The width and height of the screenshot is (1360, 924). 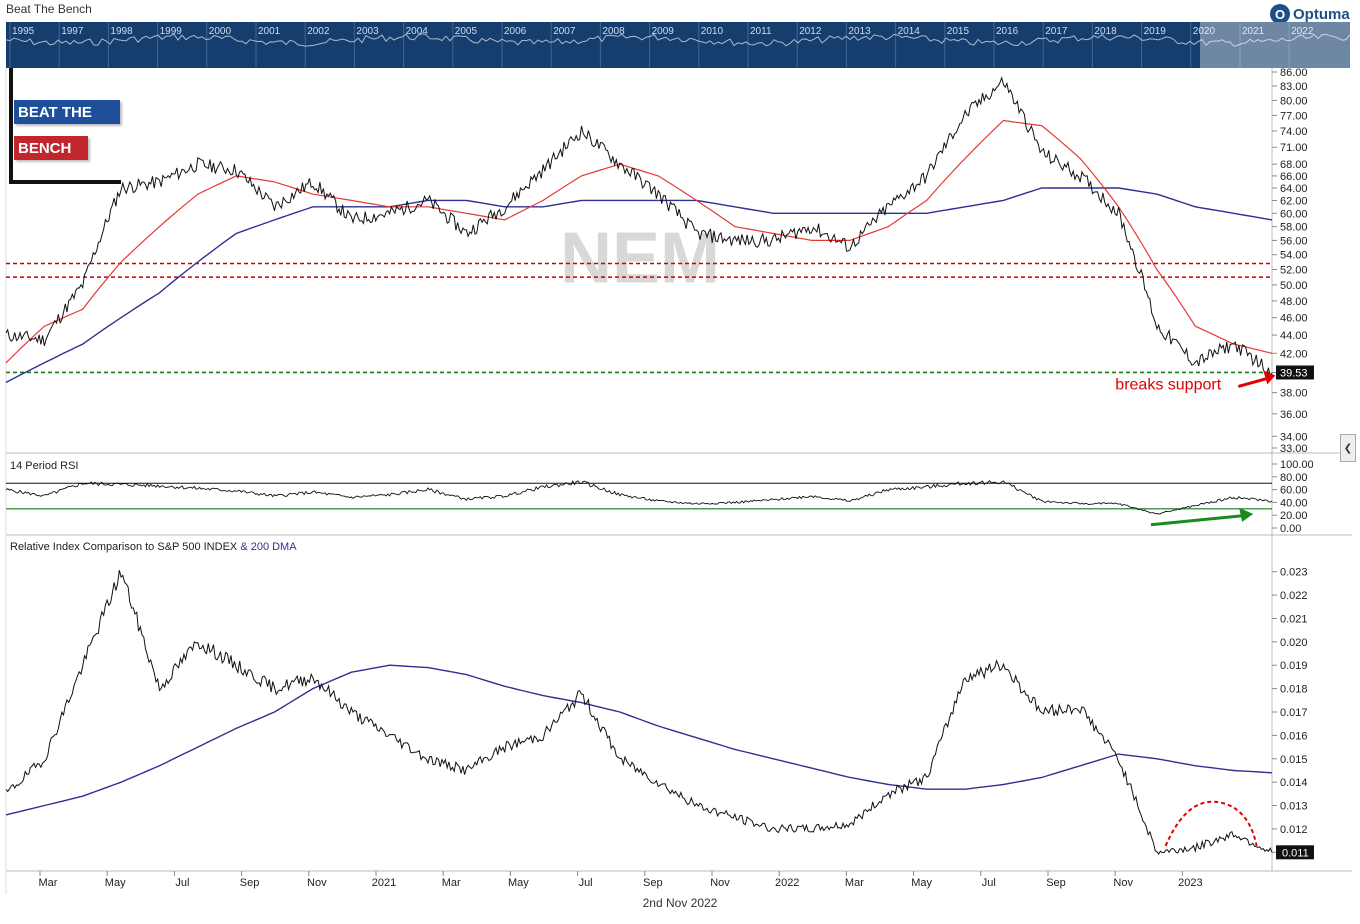 What do you see at coordinates (1294, 177) in the screenshot?
I see `price-axis-label: 66.00` at bounding box center [1294, 177].